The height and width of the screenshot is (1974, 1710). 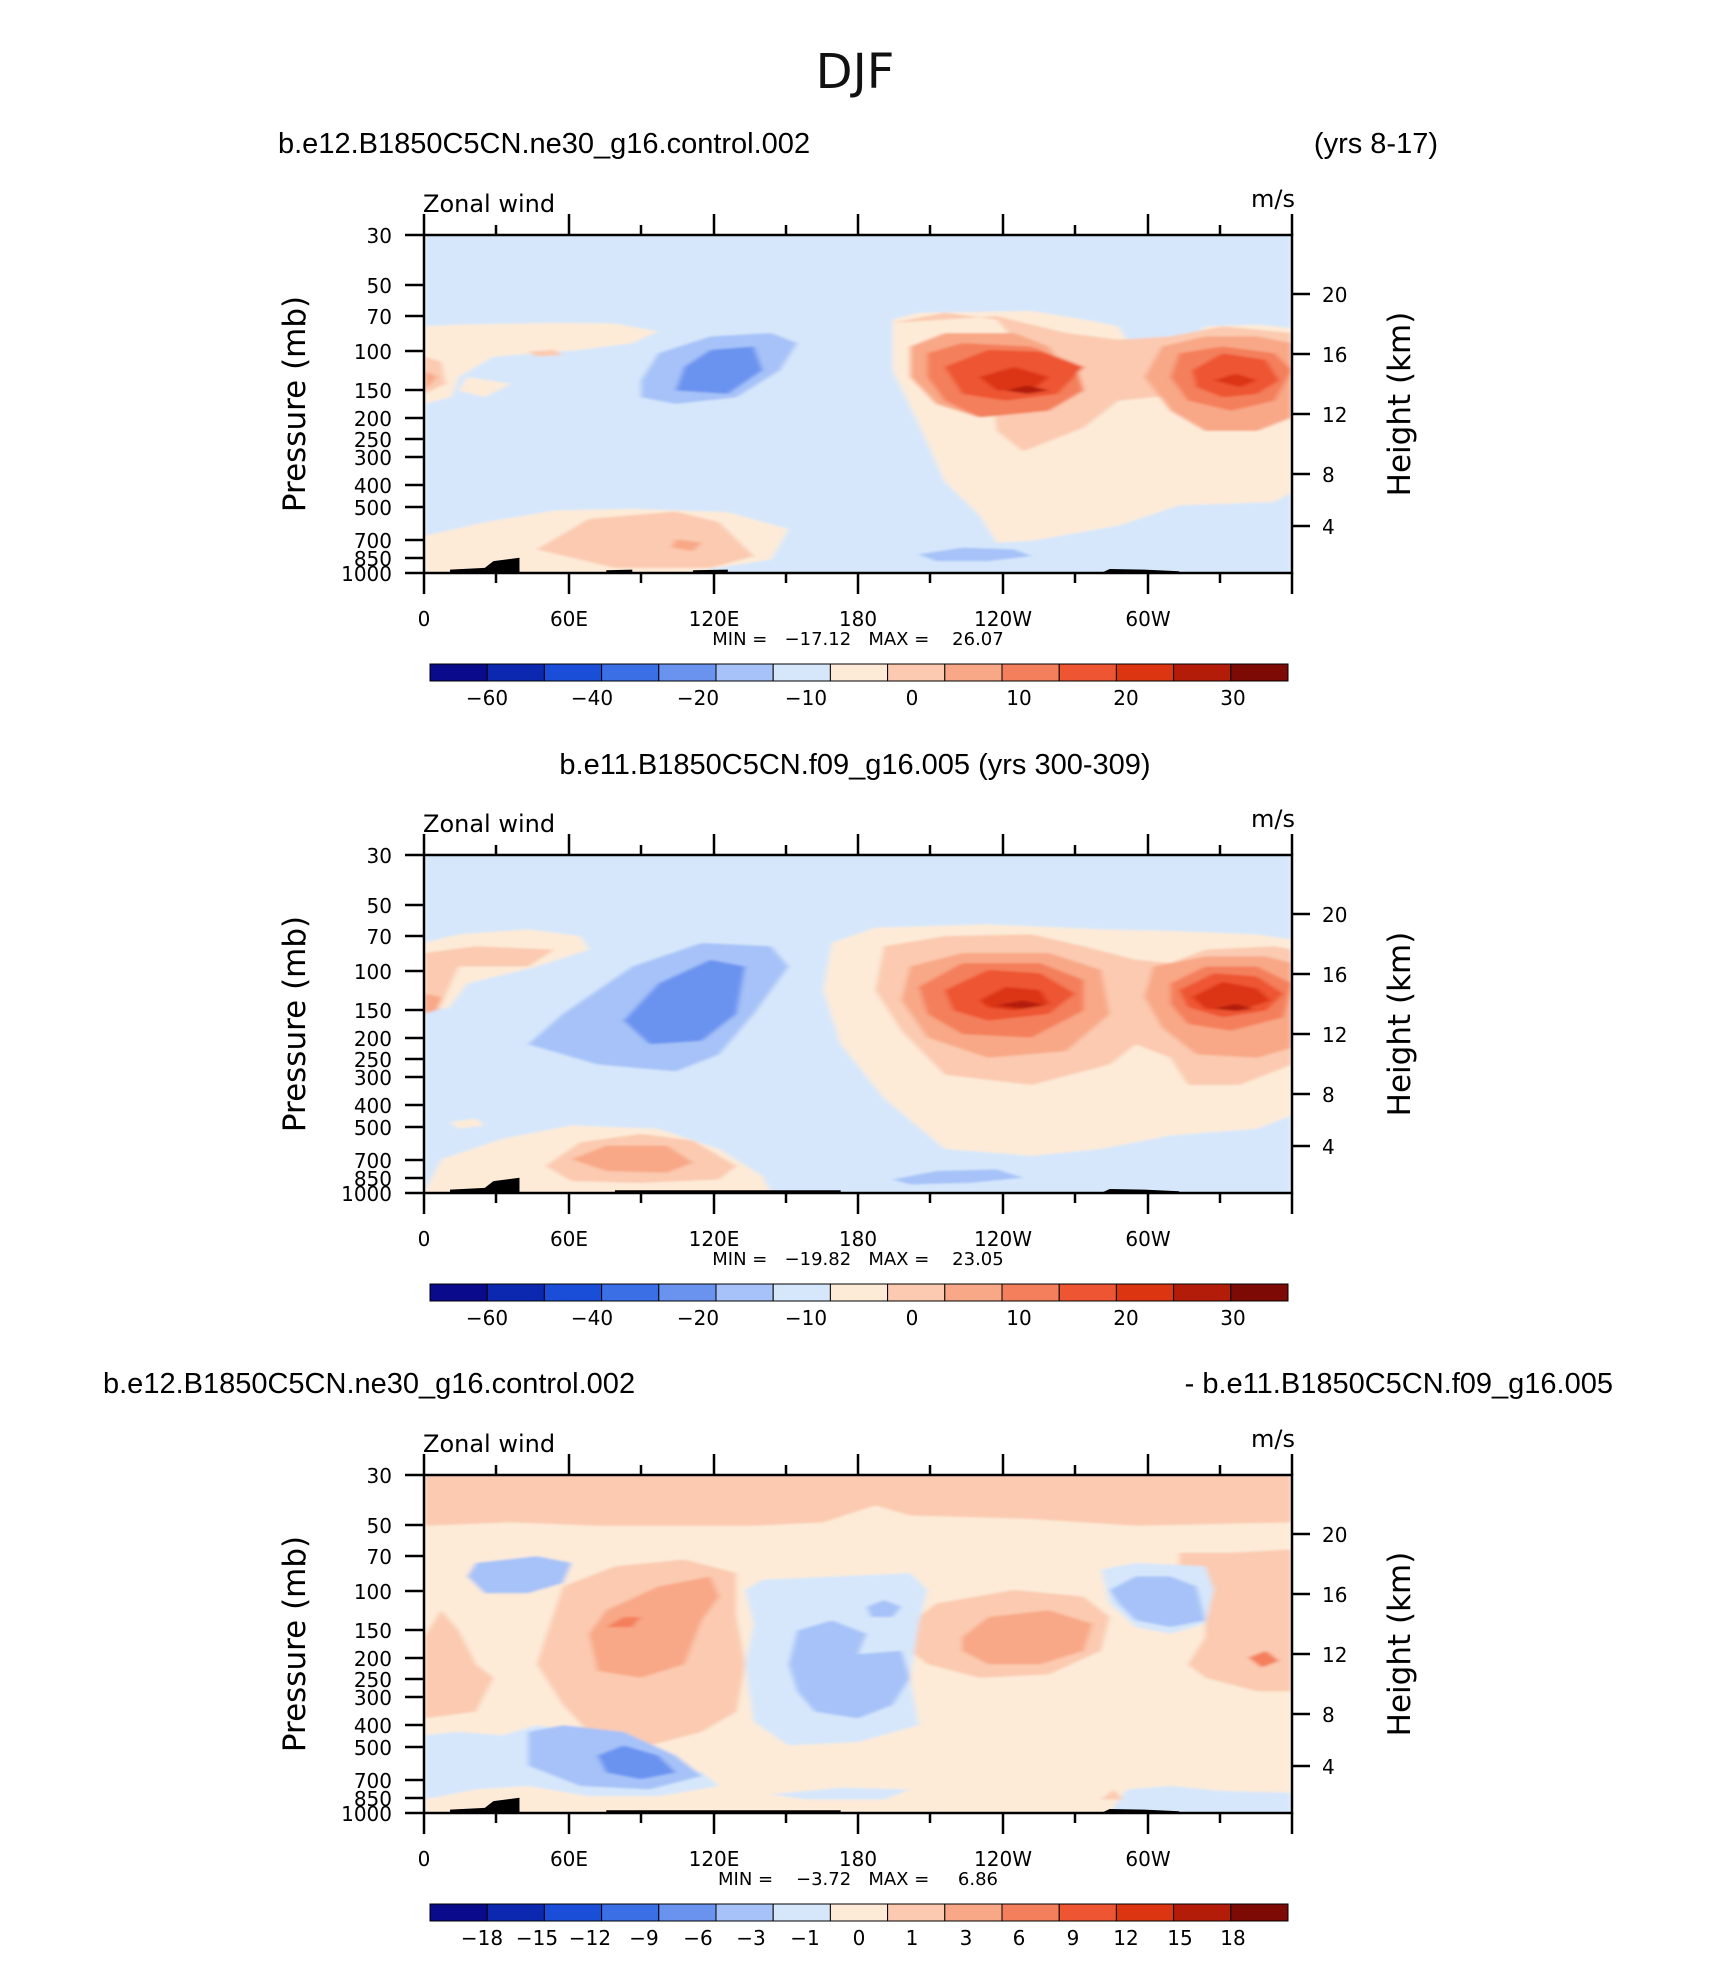 What do you see at coordinates (569, 1859) in the screenshot?
I see `panel-3-xtick: 60E` at bounding box center [569, 1859].